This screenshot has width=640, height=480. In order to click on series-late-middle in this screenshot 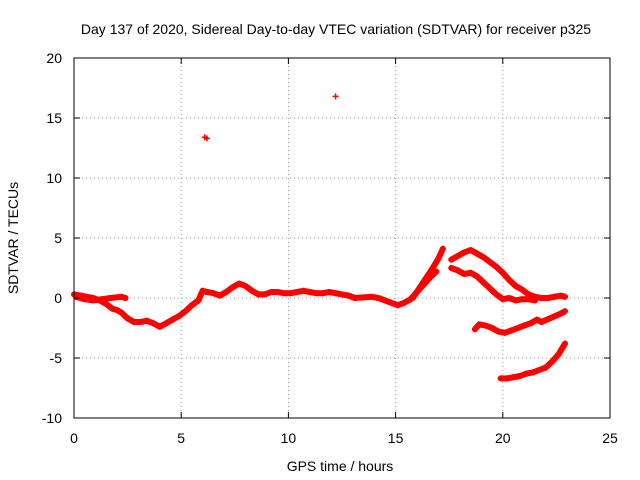, I will do `click(519, 322)`.